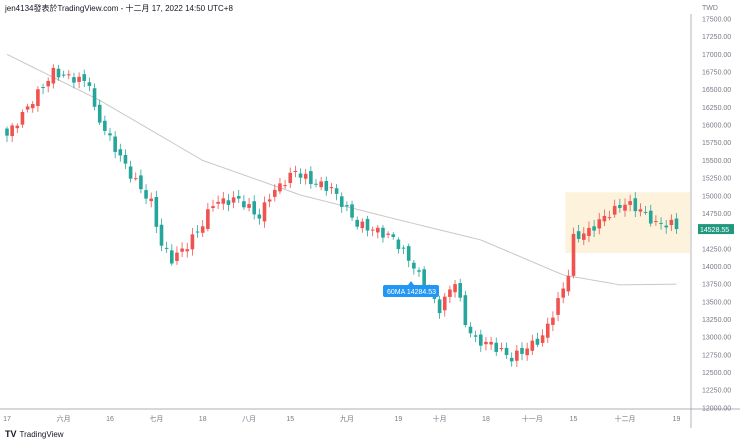 Image resolution: width=740 pixels, height=442 pixels. Describe the element at coordinates (716, 161) in the screenshot. I see `y-tick-label: 15500.00` at that location.